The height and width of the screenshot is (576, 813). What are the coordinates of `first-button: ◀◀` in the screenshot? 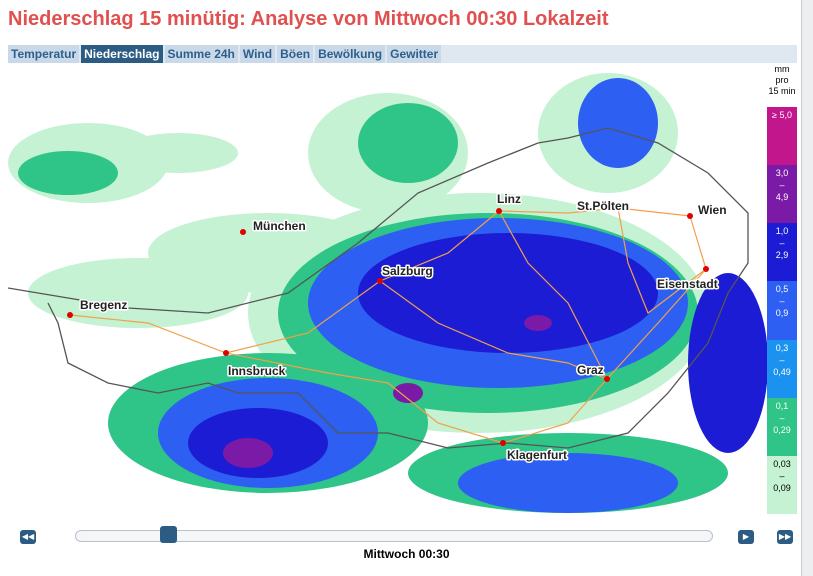 It's located at (28, 537).